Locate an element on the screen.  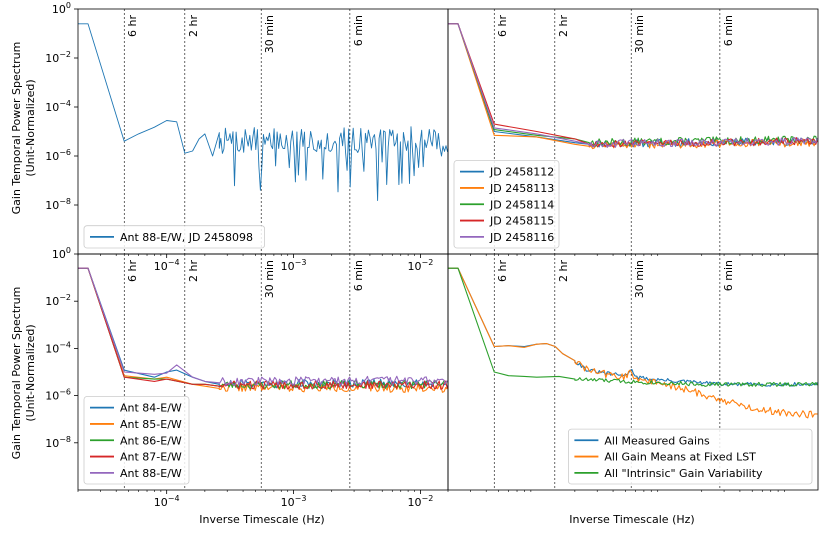
legend-entry: Ant 87-E/W is located at coordinates (151, 457).